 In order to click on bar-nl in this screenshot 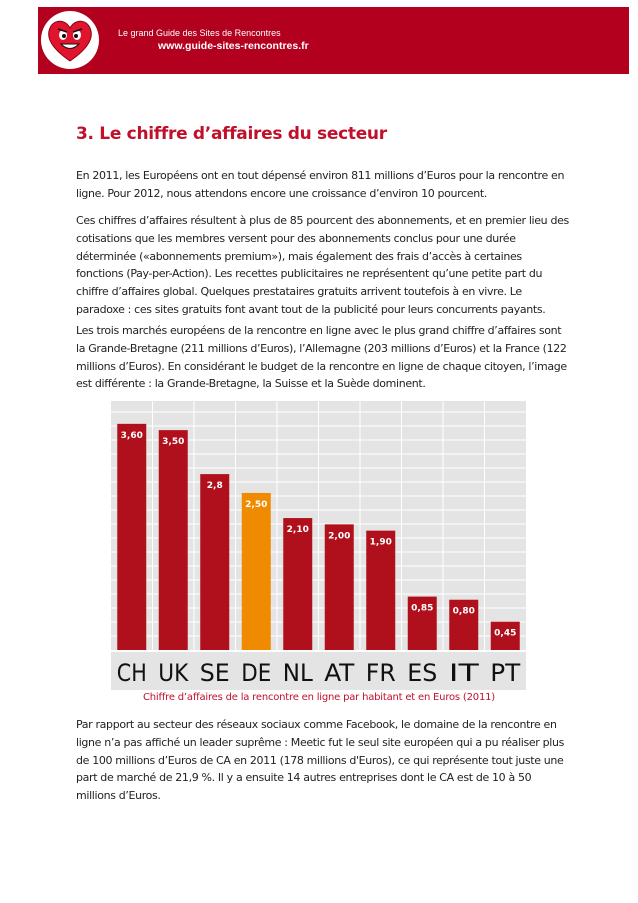, I will do `click(298, 584)`.